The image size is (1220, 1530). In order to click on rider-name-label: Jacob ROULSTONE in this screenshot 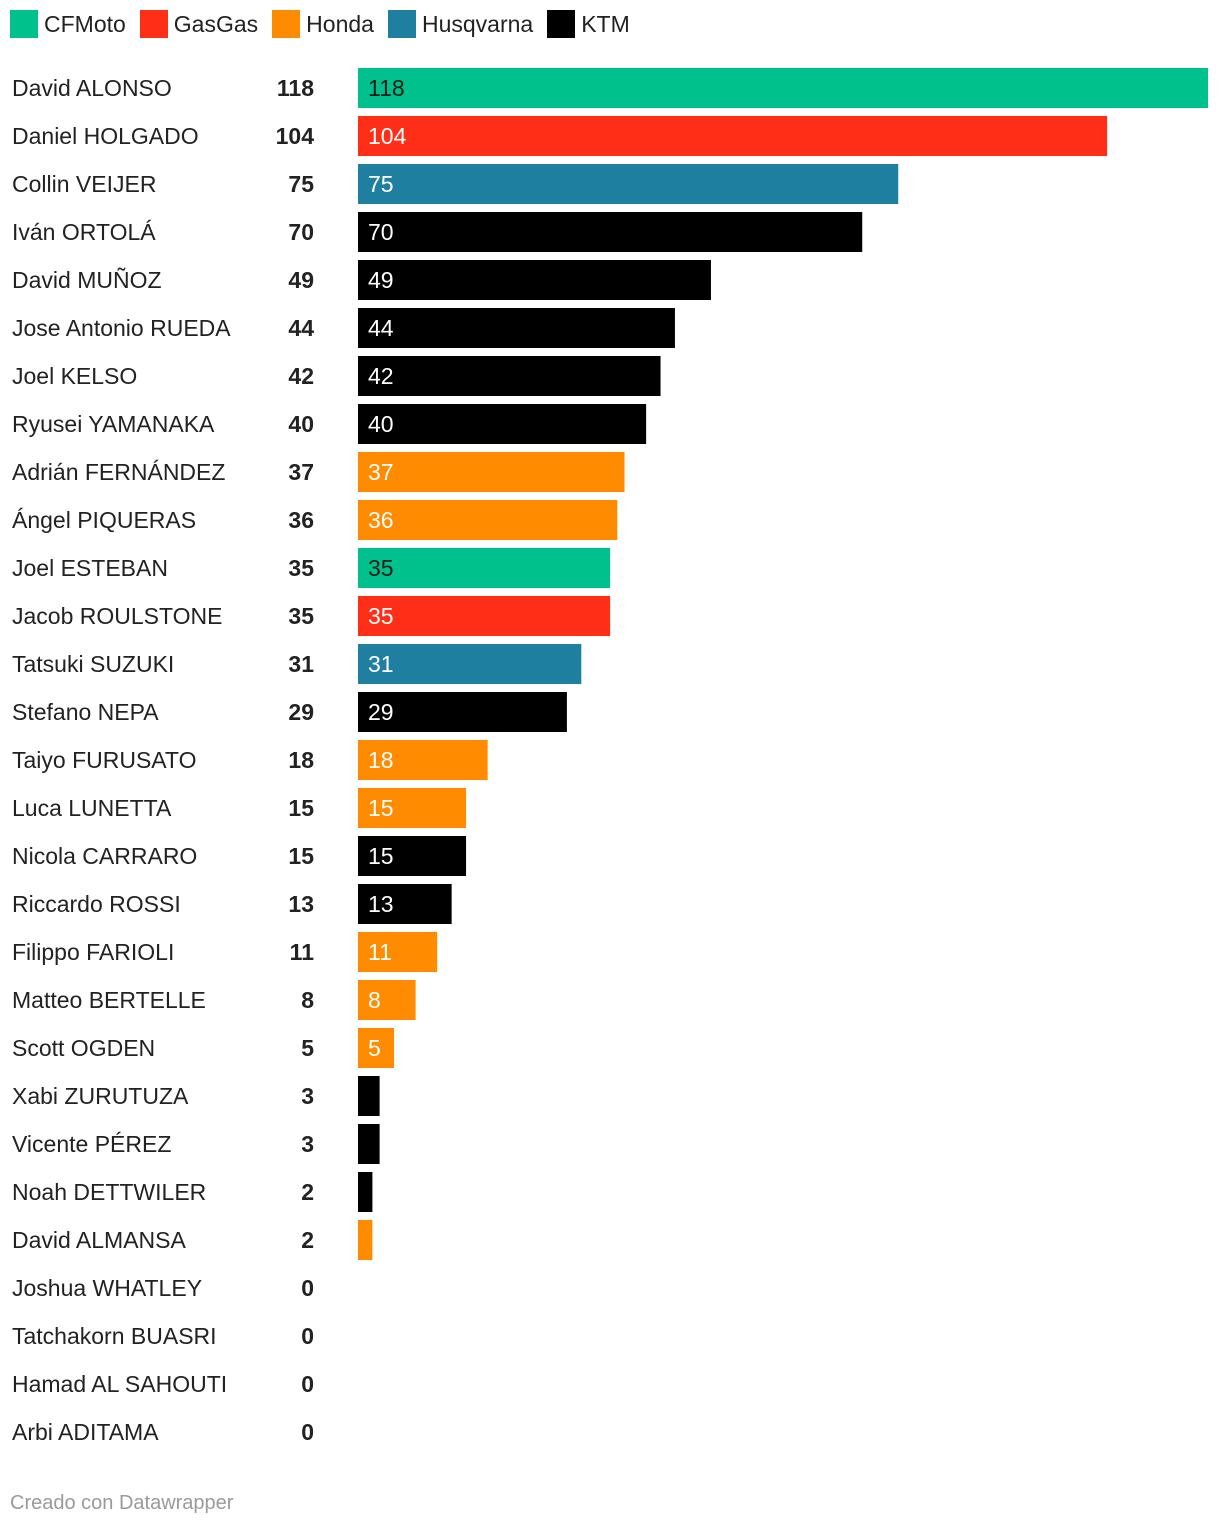, I will do `click(117, 616)`.